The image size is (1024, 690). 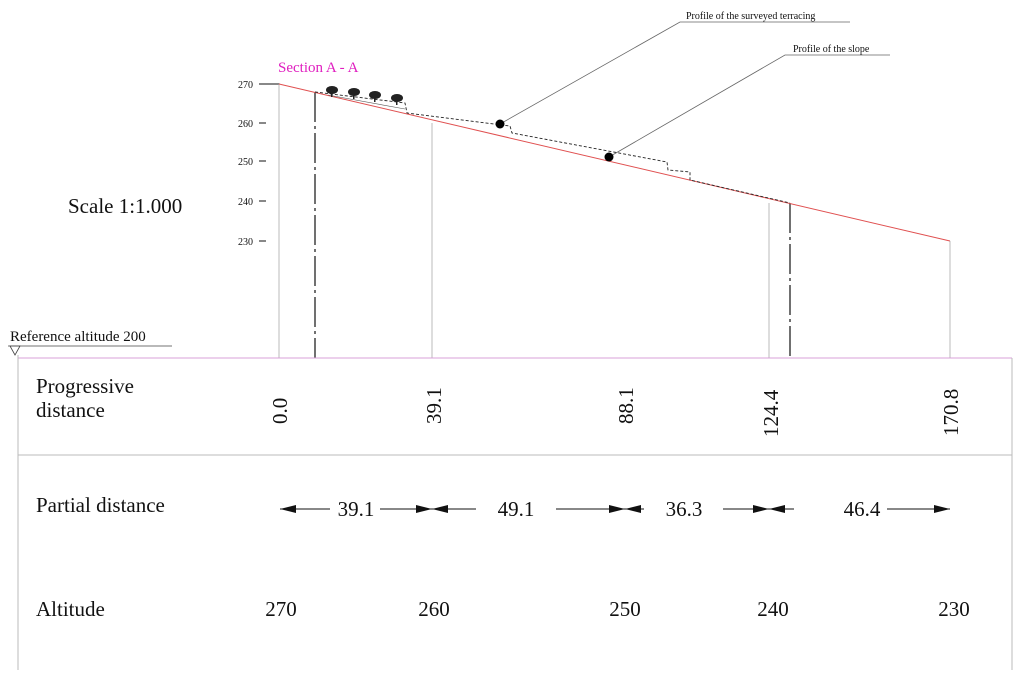 What do you see at coordinates (625, 609) in the screenshot?
I see `altitude-value: 250` at bounding box center [625, 609].